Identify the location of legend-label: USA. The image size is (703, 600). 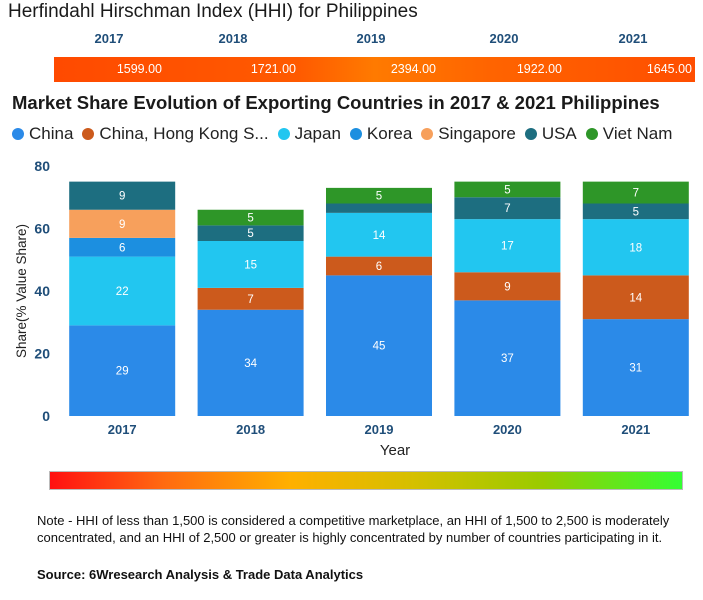
(559, 133).